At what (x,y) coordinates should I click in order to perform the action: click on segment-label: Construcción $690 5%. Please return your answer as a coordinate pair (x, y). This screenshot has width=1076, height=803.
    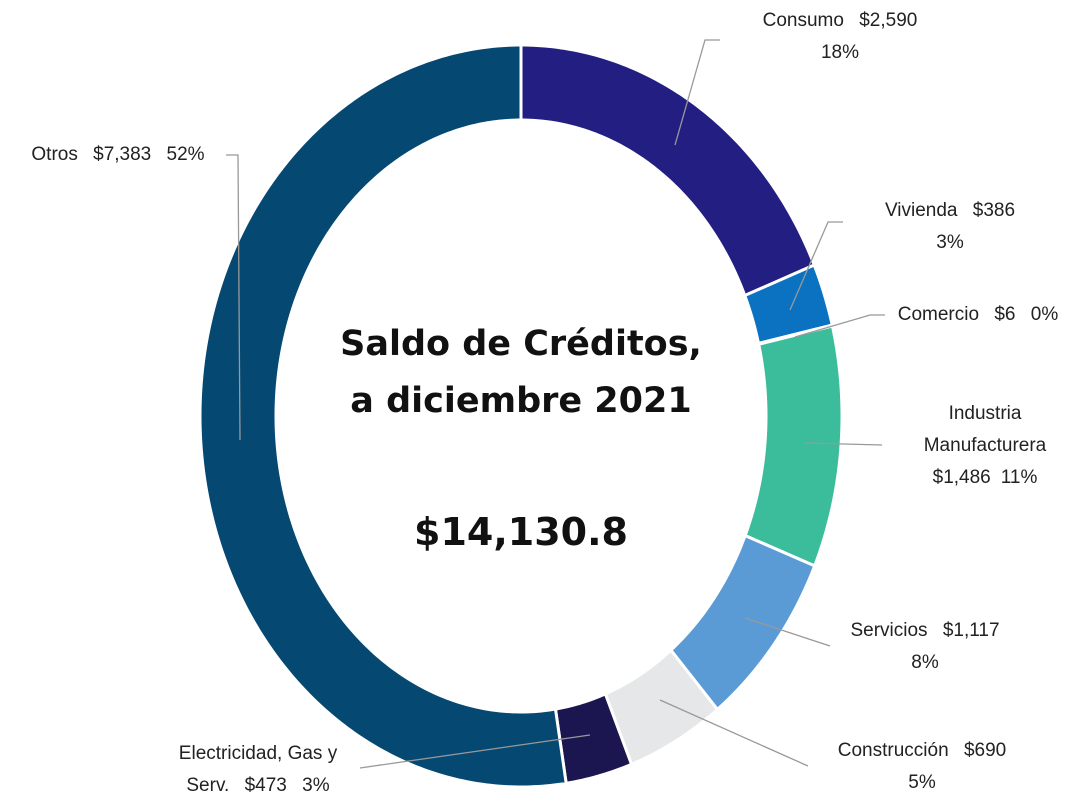
    Looking at the image, I should click on (922, 767).